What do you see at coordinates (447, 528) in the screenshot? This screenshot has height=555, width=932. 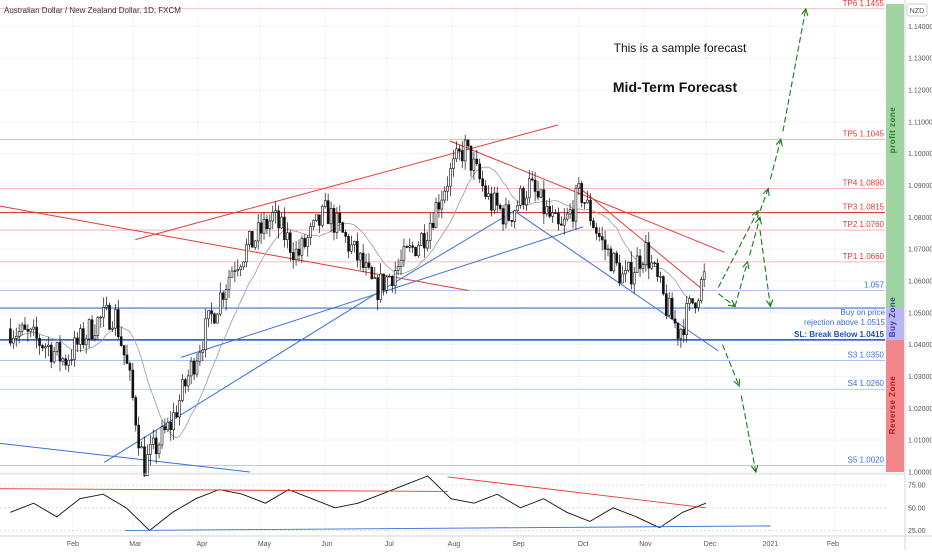 I see `oscillator-trend-blue` at bounding box center [447, 528].